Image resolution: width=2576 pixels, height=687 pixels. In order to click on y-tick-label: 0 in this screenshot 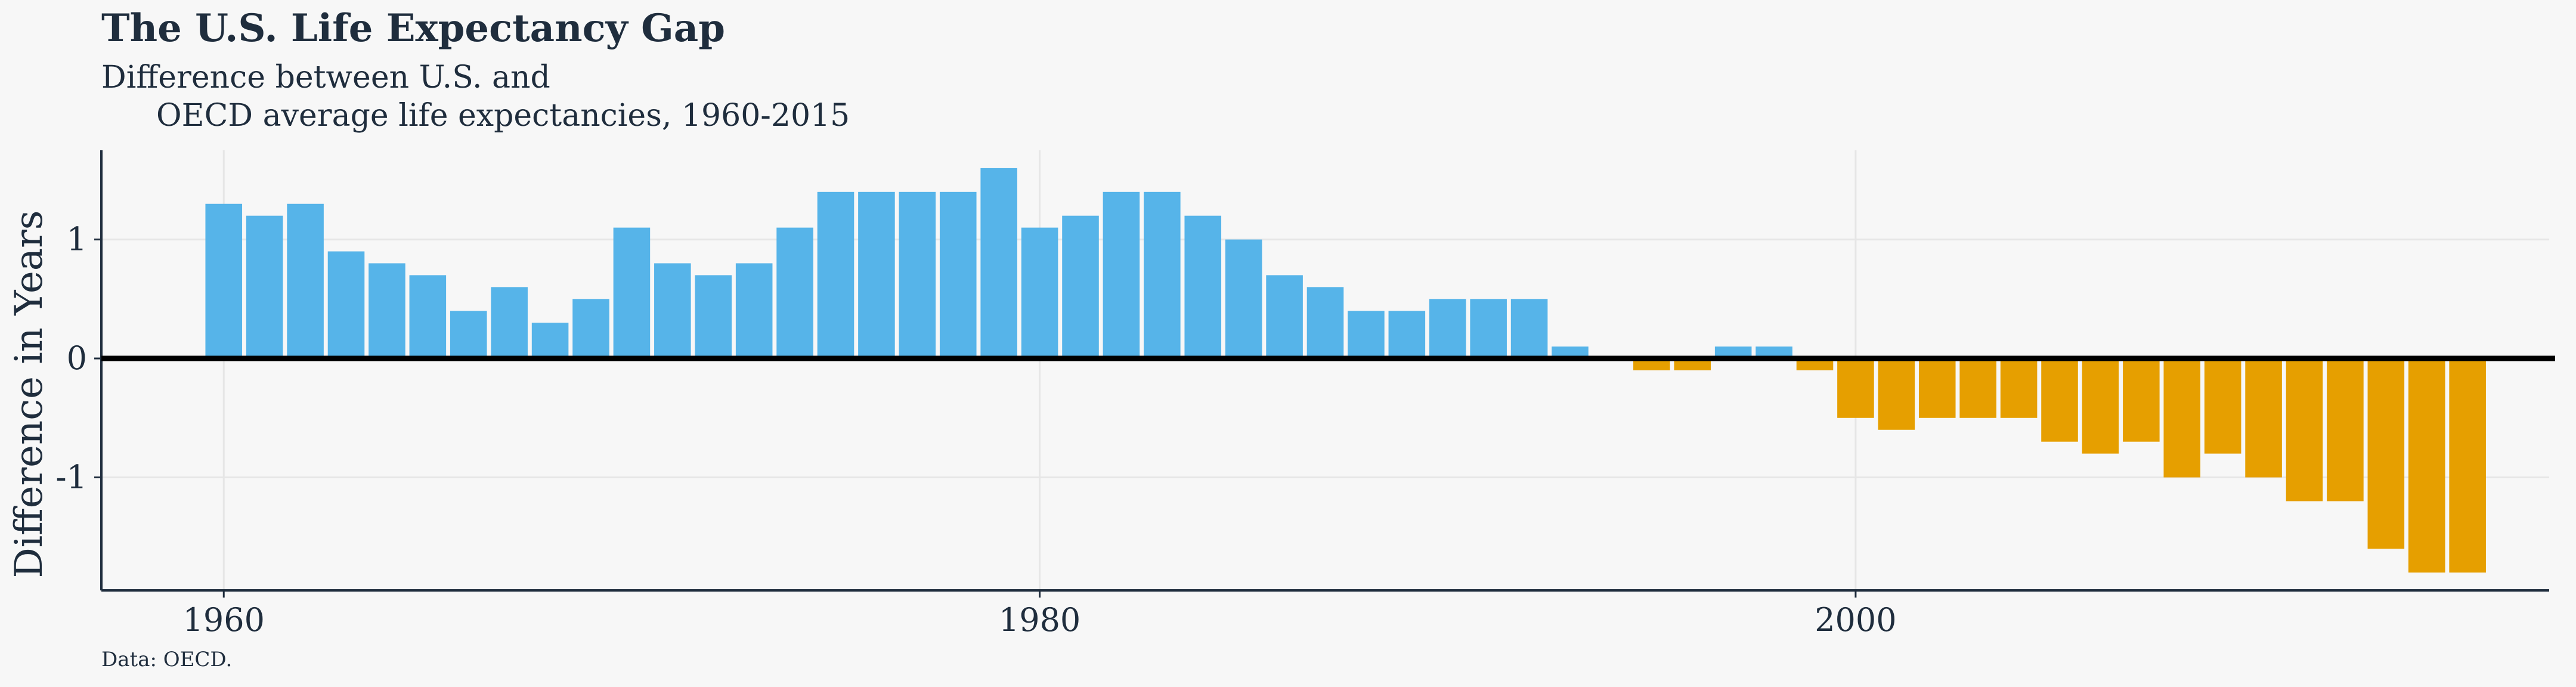, I will do `click(77, 358)`.